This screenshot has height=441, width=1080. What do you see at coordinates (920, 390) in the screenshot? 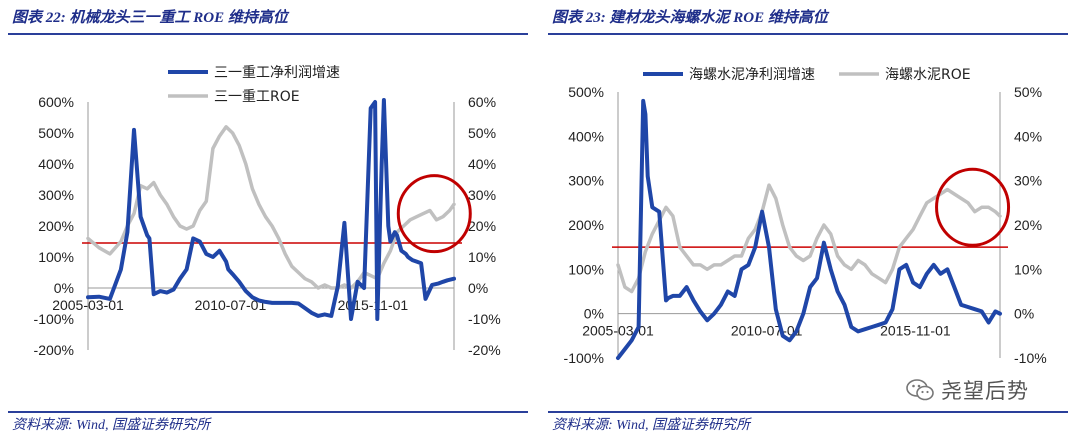
I see `wechat-icon` at bounding box center [920, 390].